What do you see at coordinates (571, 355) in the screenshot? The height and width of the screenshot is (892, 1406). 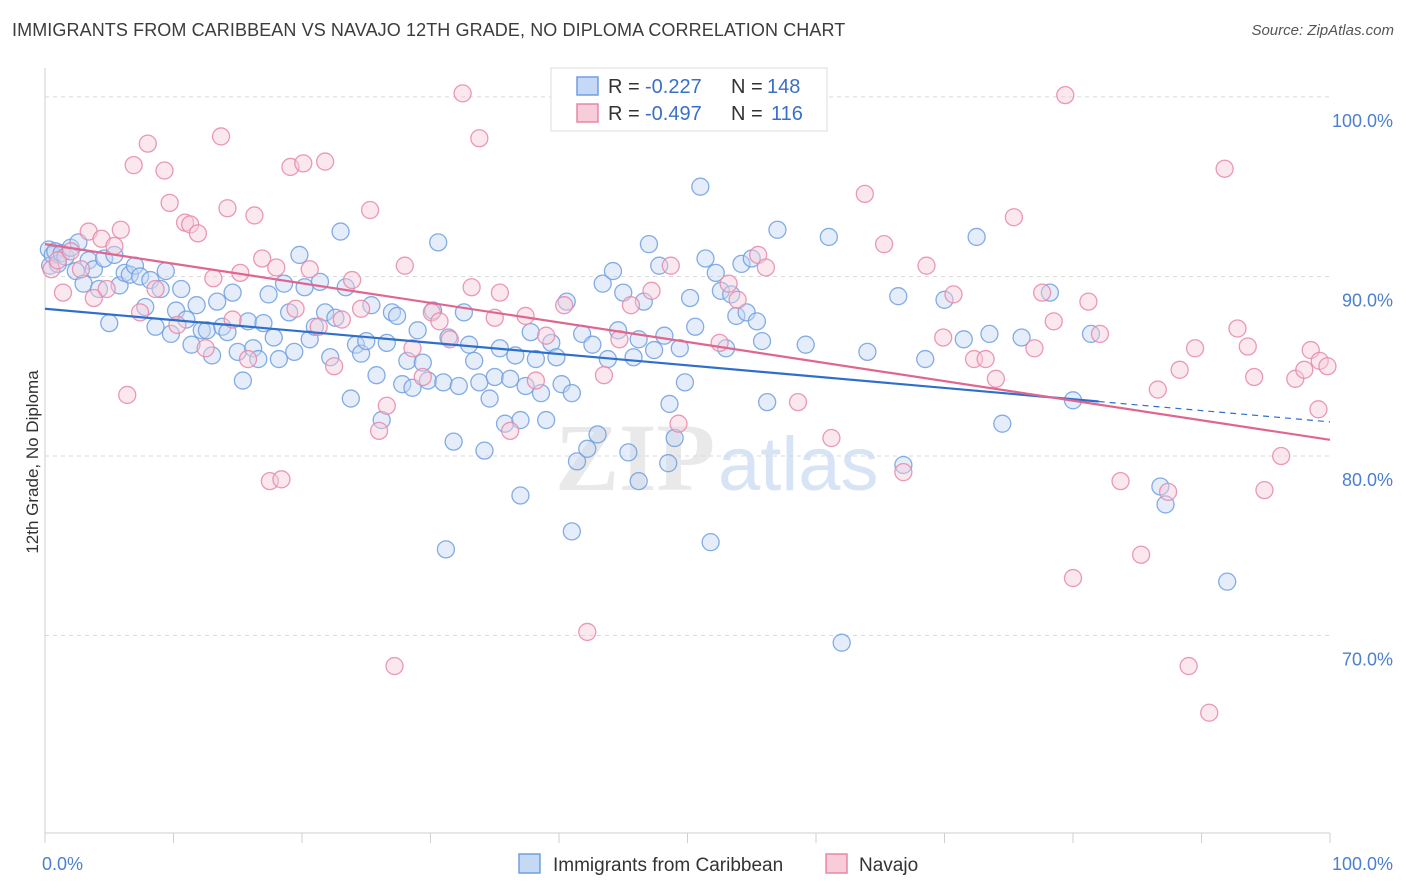 I see `caribbean-trend-line` at bounding box center [571, 355].